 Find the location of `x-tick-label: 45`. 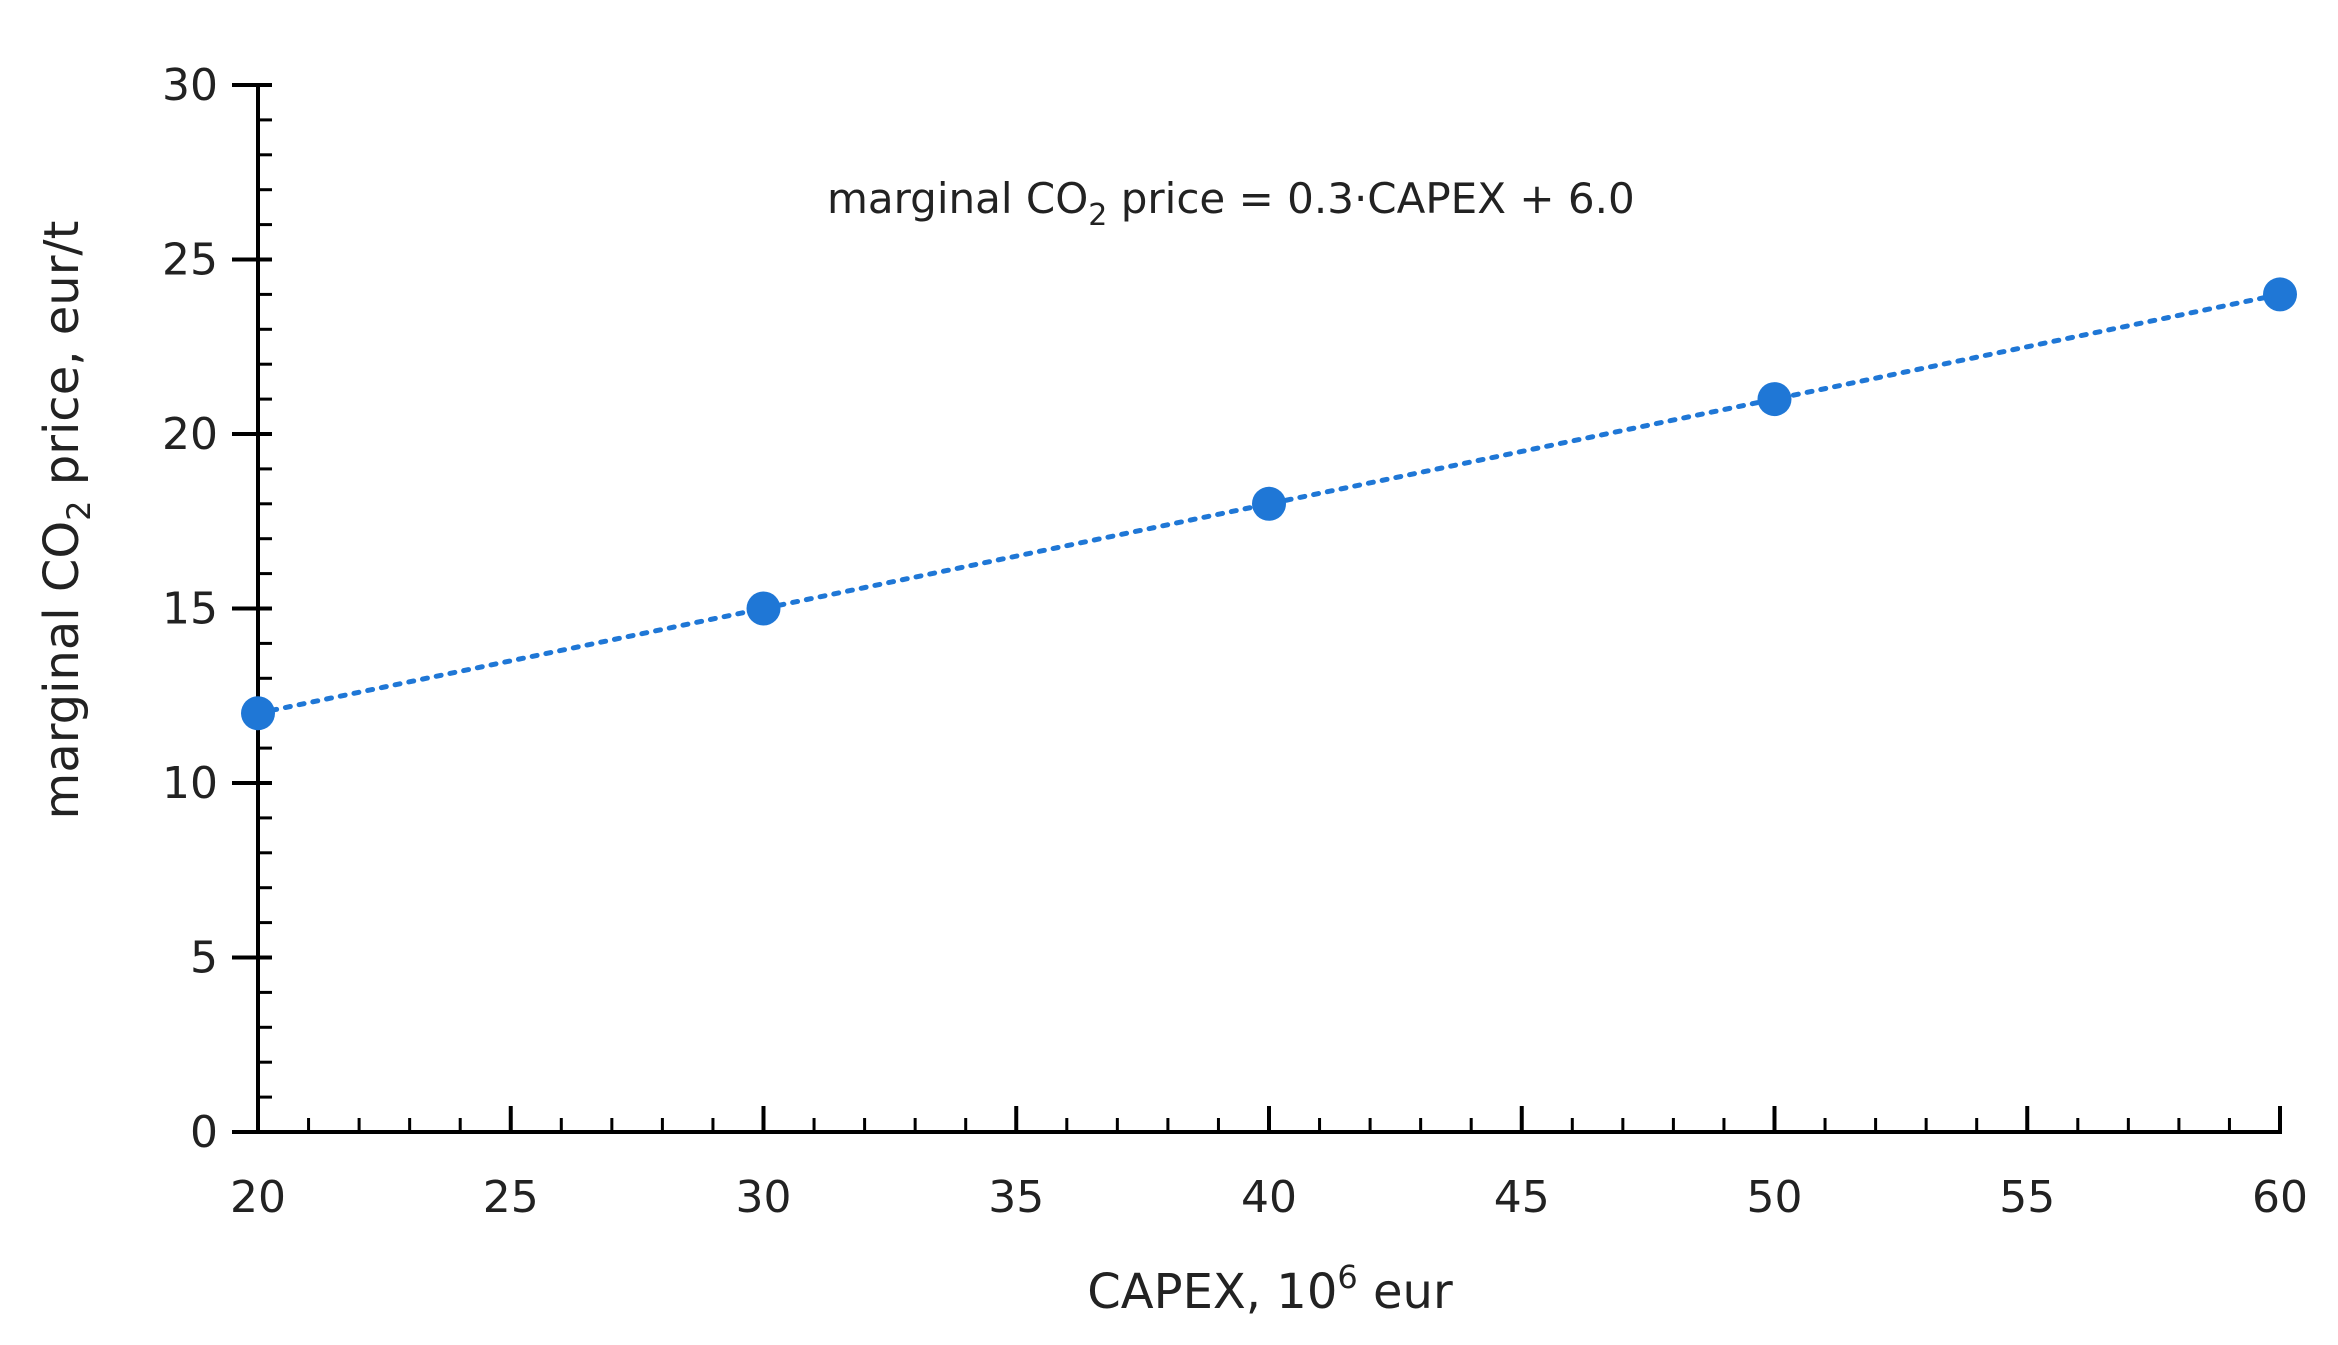

x-tick-label: 45 is located at coordinates (1522, 1197).